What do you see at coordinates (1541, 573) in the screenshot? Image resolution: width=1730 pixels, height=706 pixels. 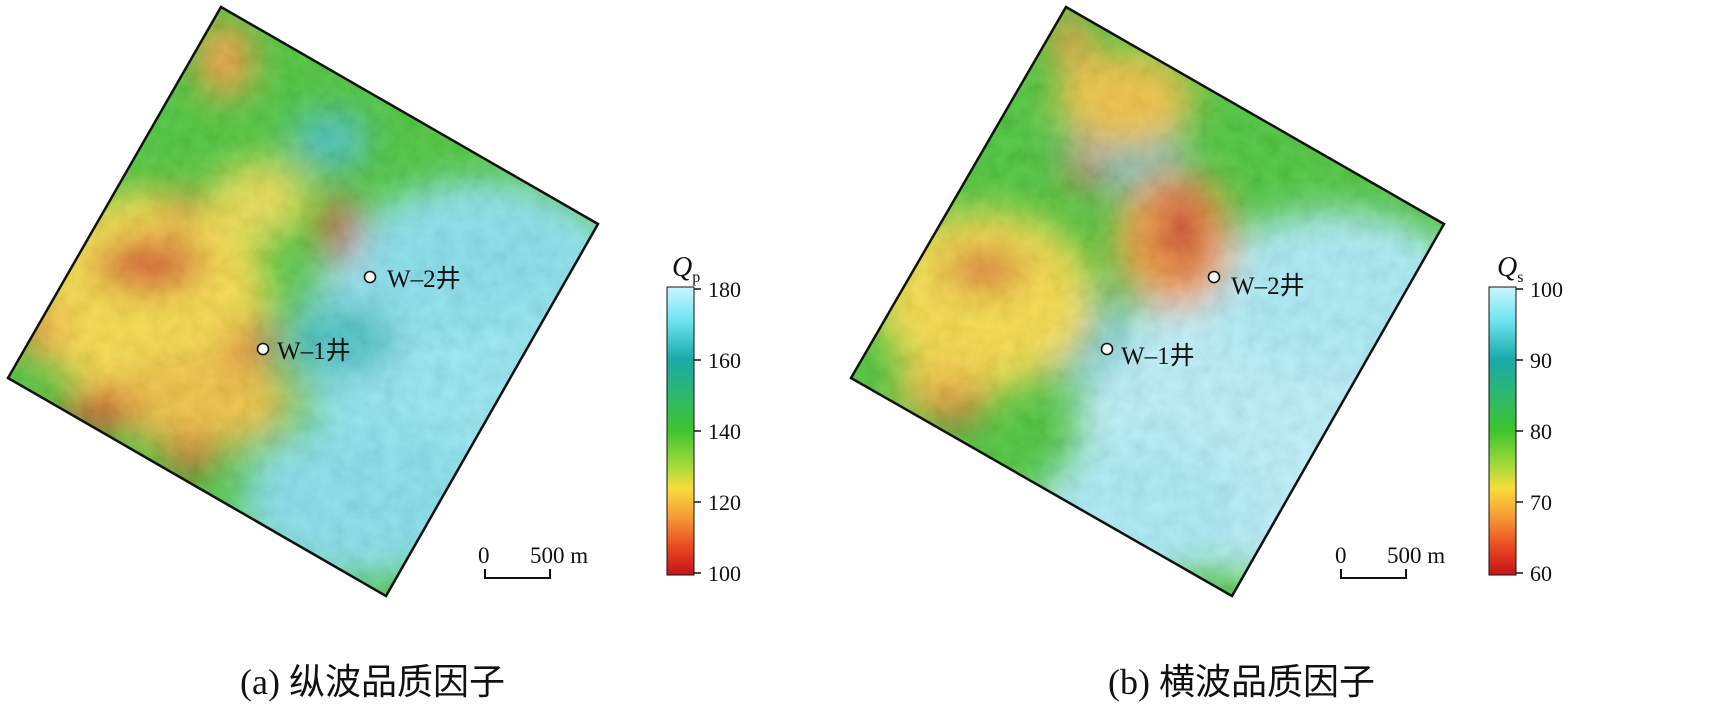 I see `colorbar-tick-label: 60` at bounding box center [1541, 573].